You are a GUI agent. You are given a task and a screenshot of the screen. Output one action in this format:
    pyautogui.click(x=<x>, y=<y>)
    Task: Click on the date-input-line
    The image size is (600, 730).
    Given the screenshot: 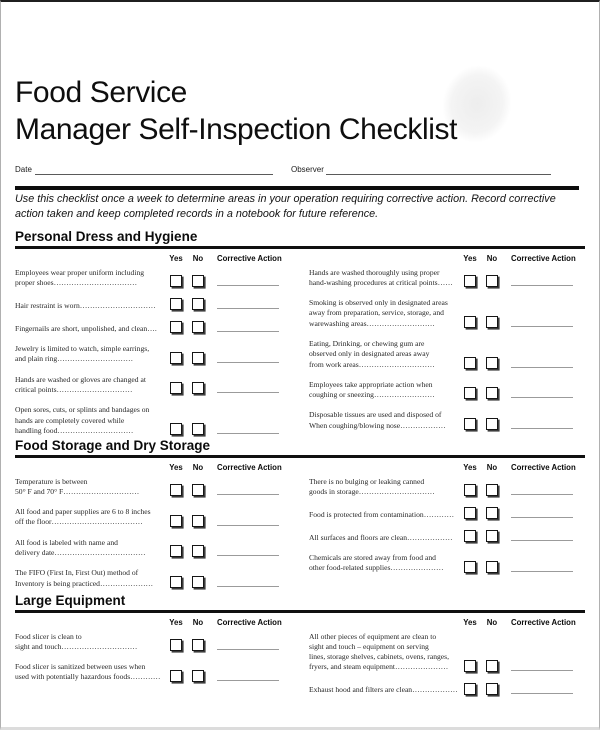 What is the action you would take?
    pyautogui.click(x=154, y=169)
    